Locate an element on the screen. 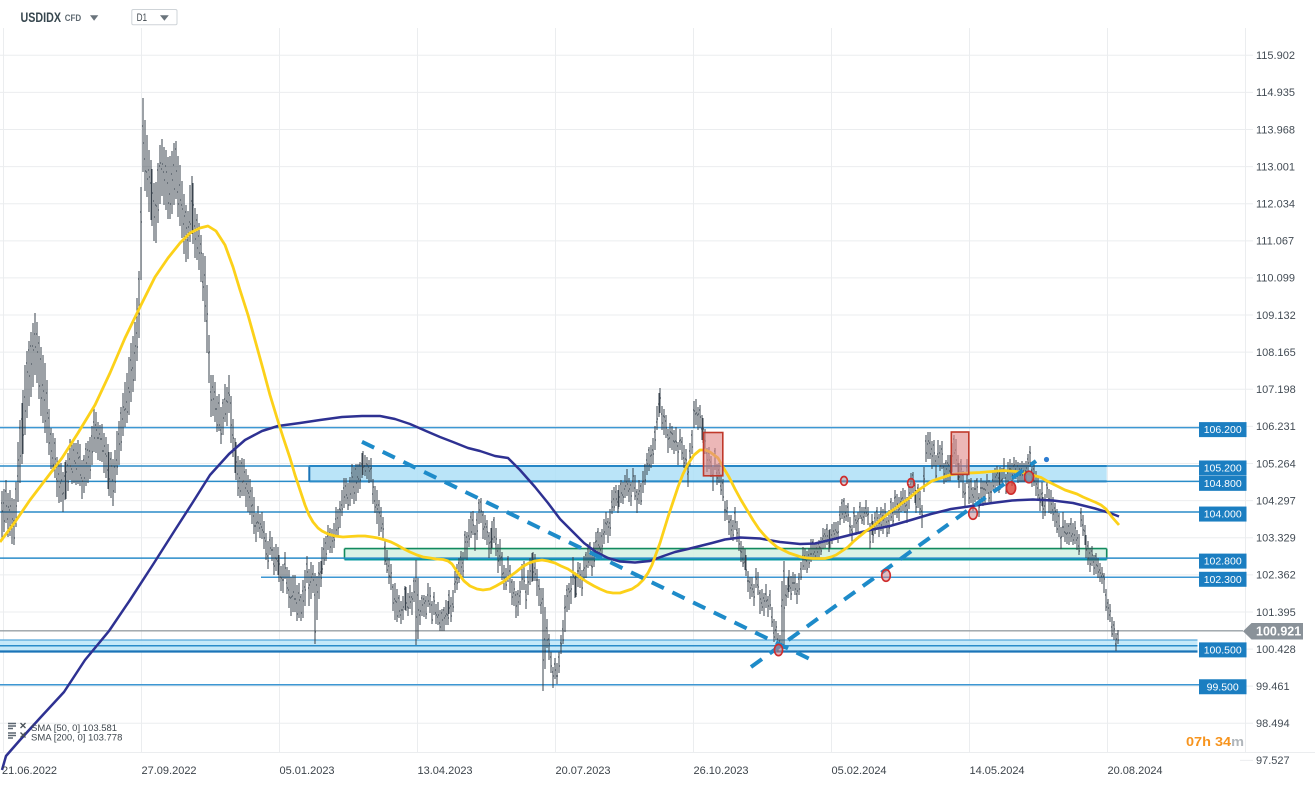 The width and height of the screenshot is (1315, 787). svg-text: 106.200 is located at coordinates (1223, 430).